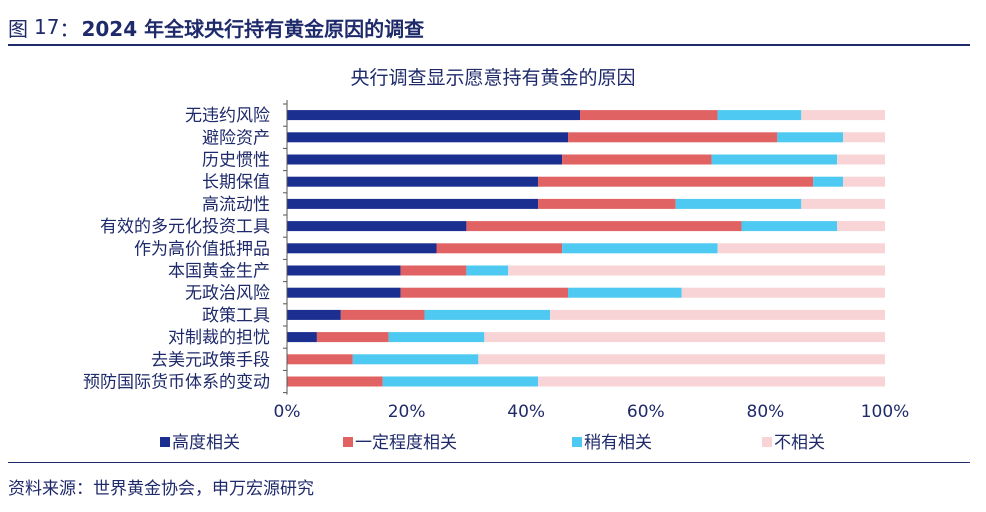 This screenshot has height=512, width=986. I want to click on category-label: 对制裁的担忧, so click(219, 338).